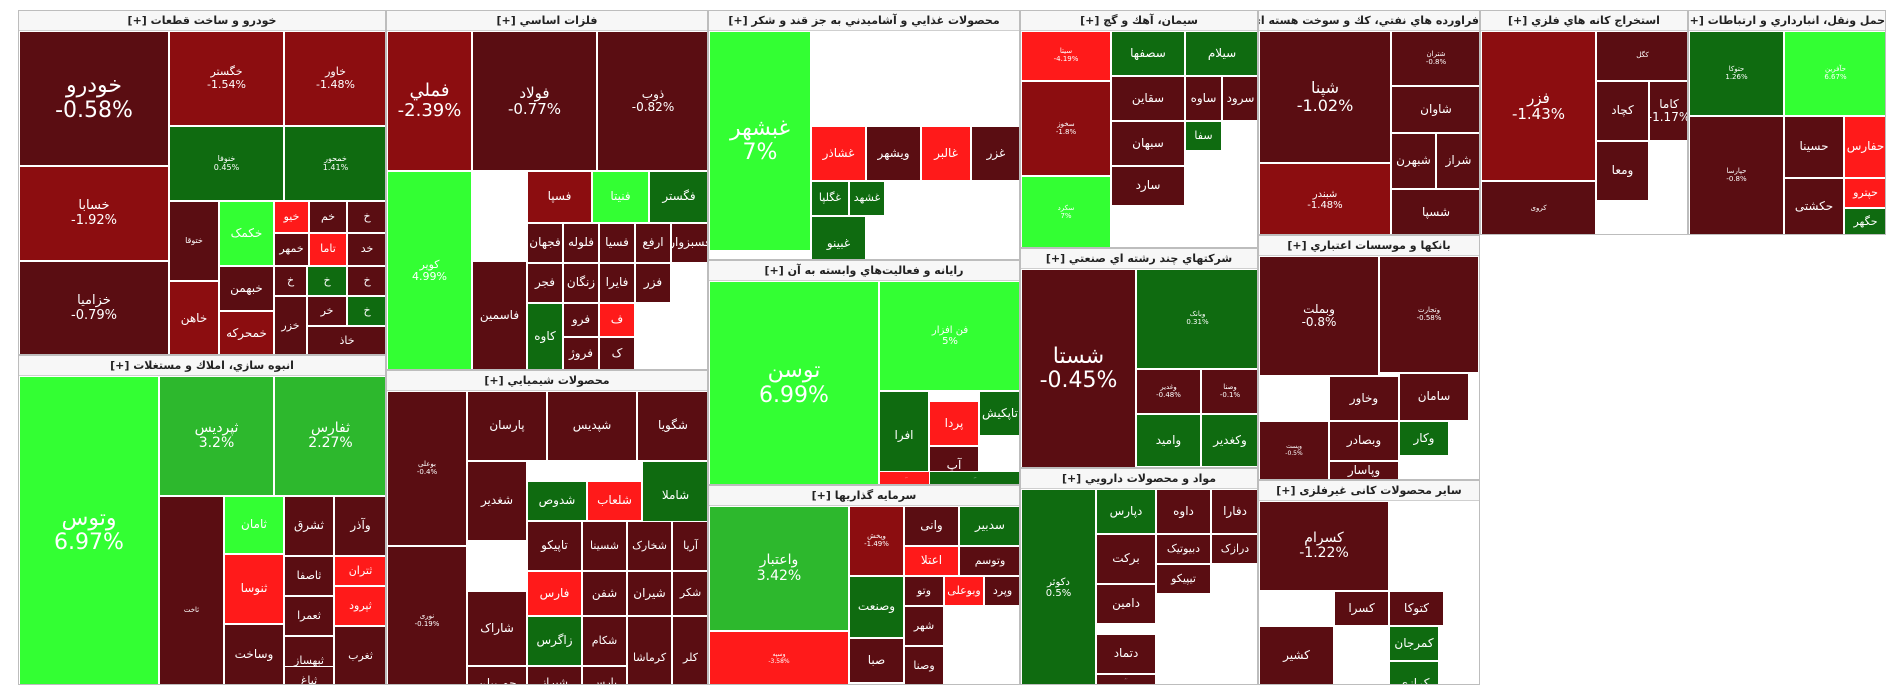 The image size is (1904, 698). What do you see at coordinates (359, 606) in the screenshot?
I see `stock-tile: ثپرود` at bounding box center [359, 606].